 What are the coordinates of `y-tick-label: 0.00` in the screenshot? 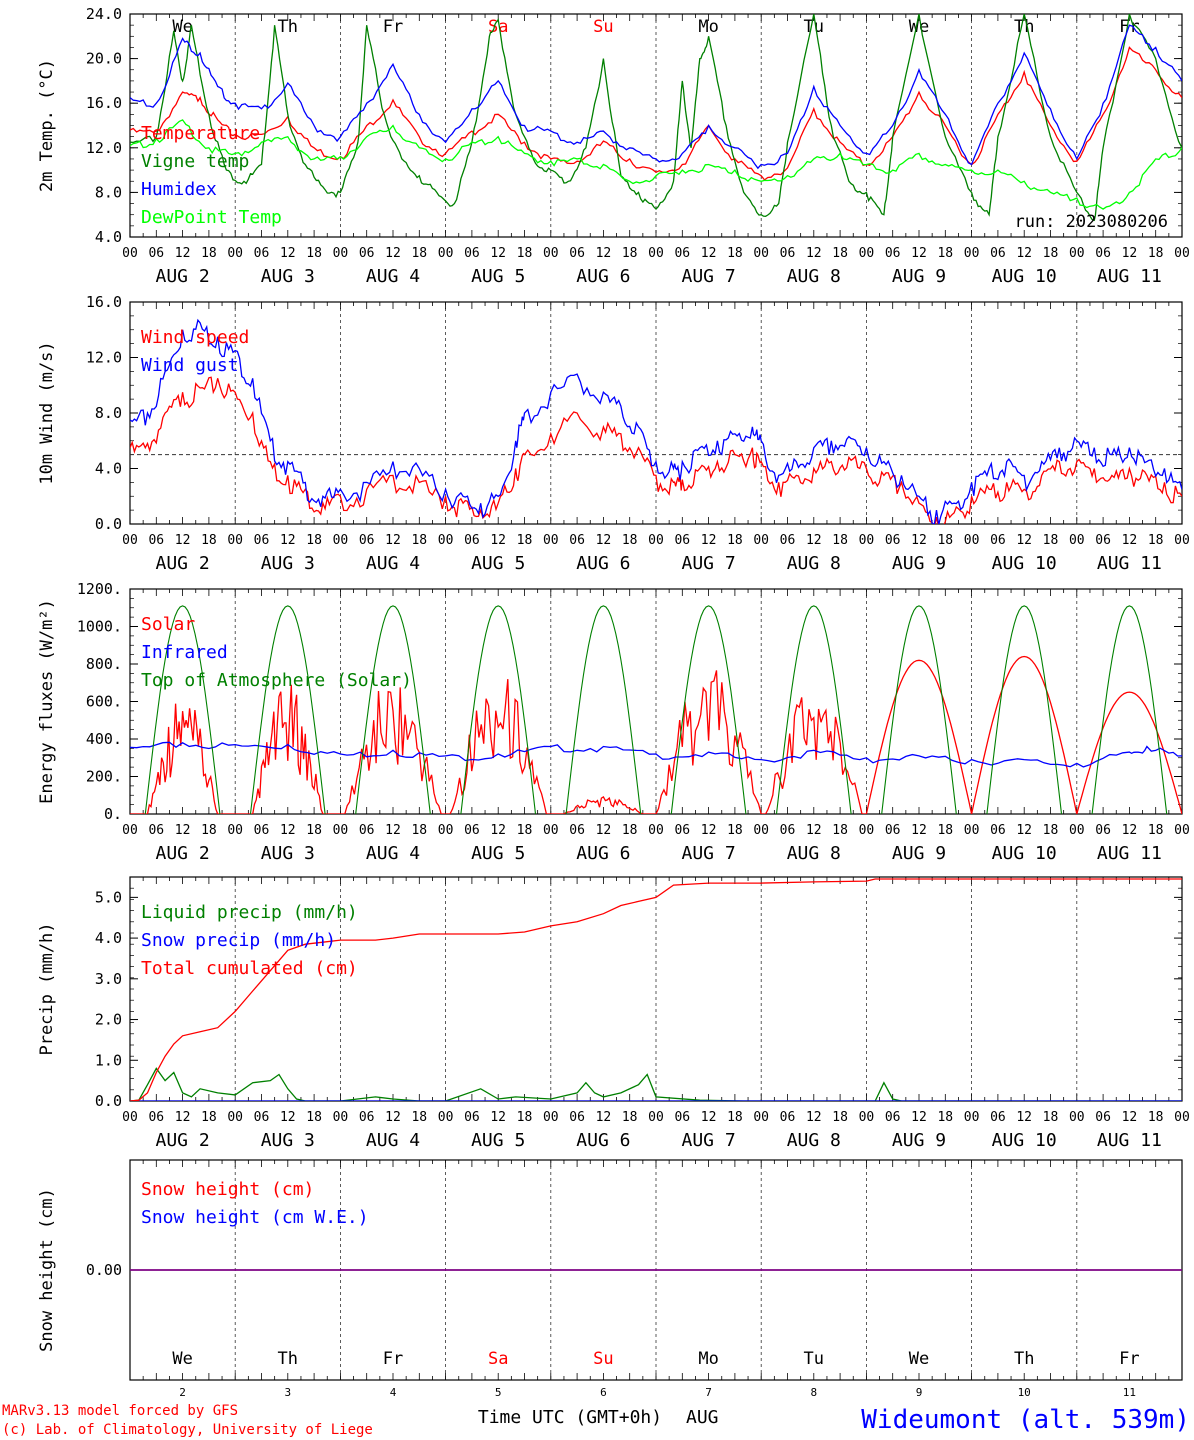 It's located at (104, 1270).